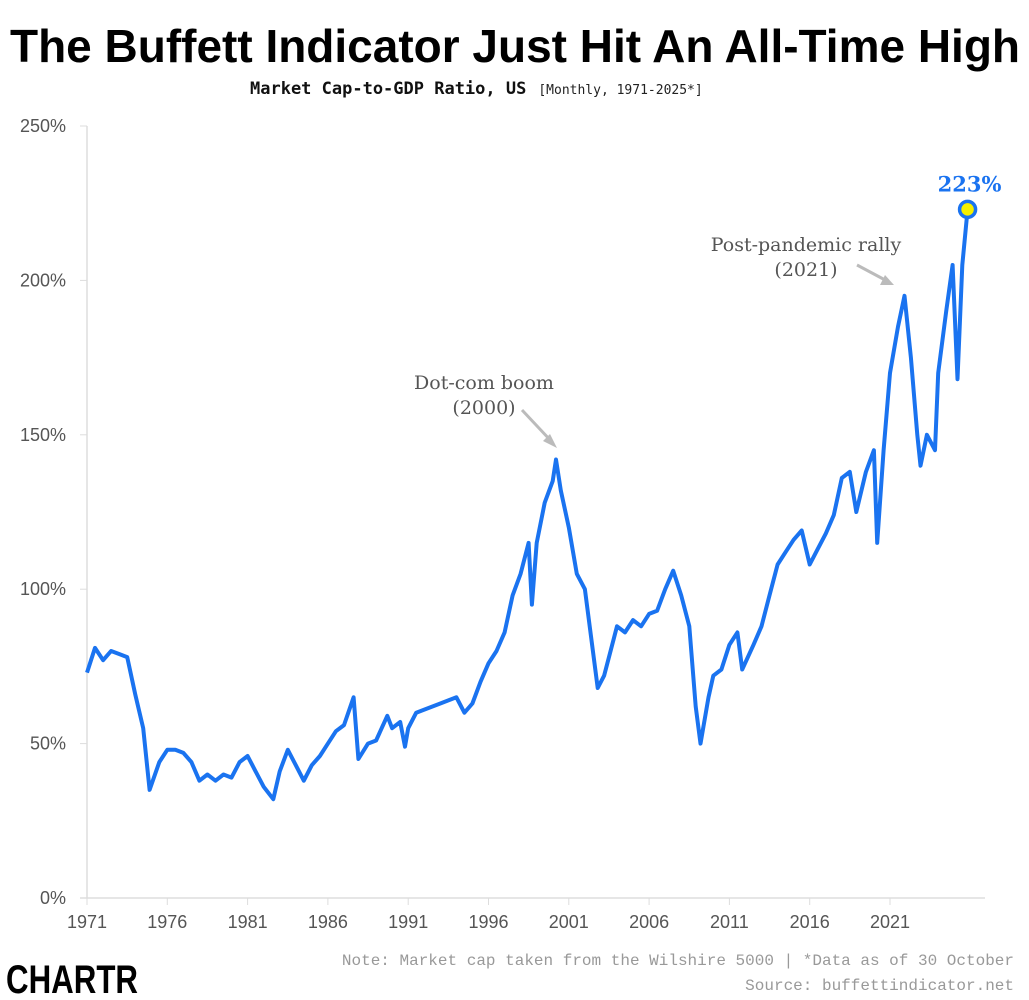  What do you see at coordinates (328, 922) in the screenshot?
I see `x-tick-label: 1986` at bounding box center [328, 922].